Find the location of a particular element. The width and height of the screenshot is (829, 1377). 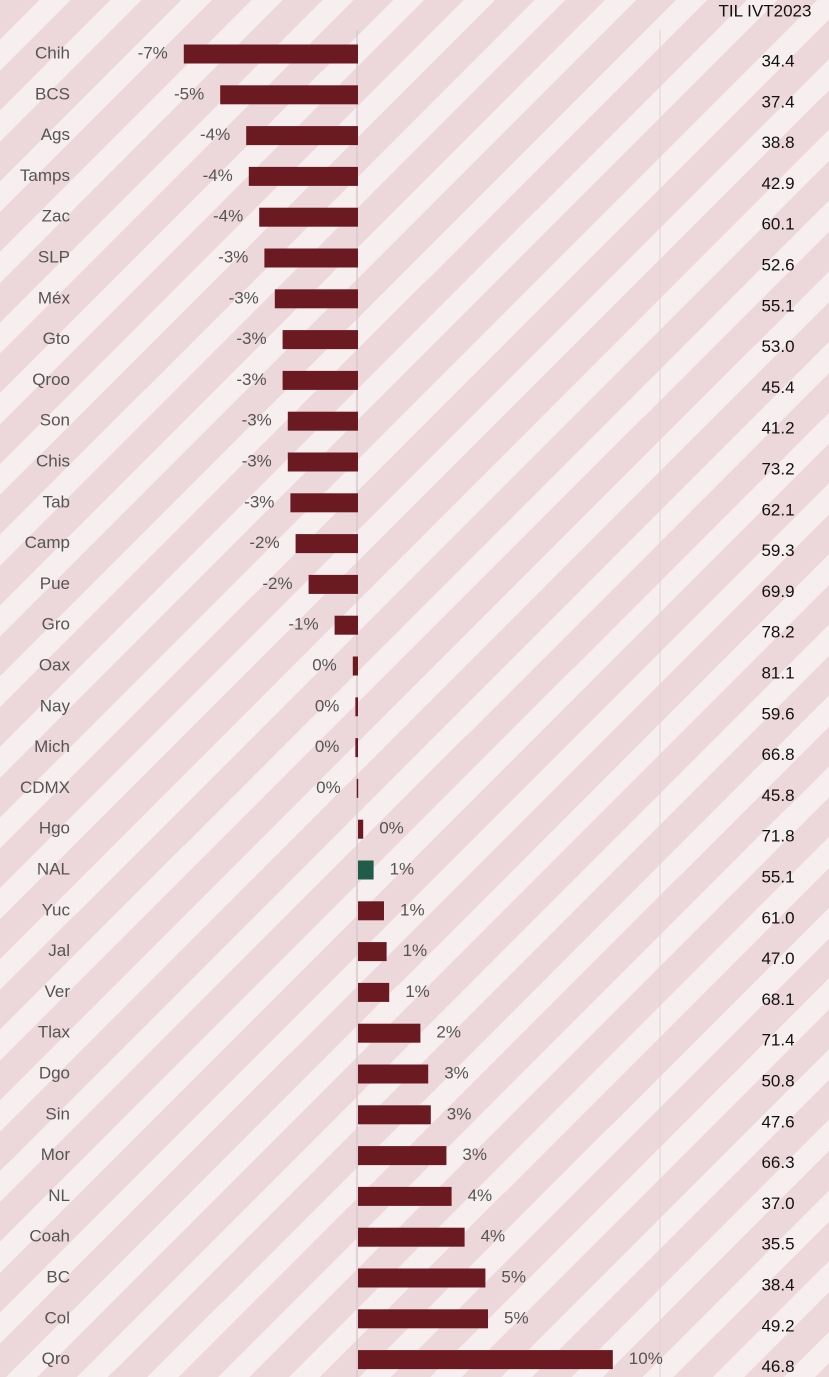

table-value: 78.2 is located at coordinates (777, 632).